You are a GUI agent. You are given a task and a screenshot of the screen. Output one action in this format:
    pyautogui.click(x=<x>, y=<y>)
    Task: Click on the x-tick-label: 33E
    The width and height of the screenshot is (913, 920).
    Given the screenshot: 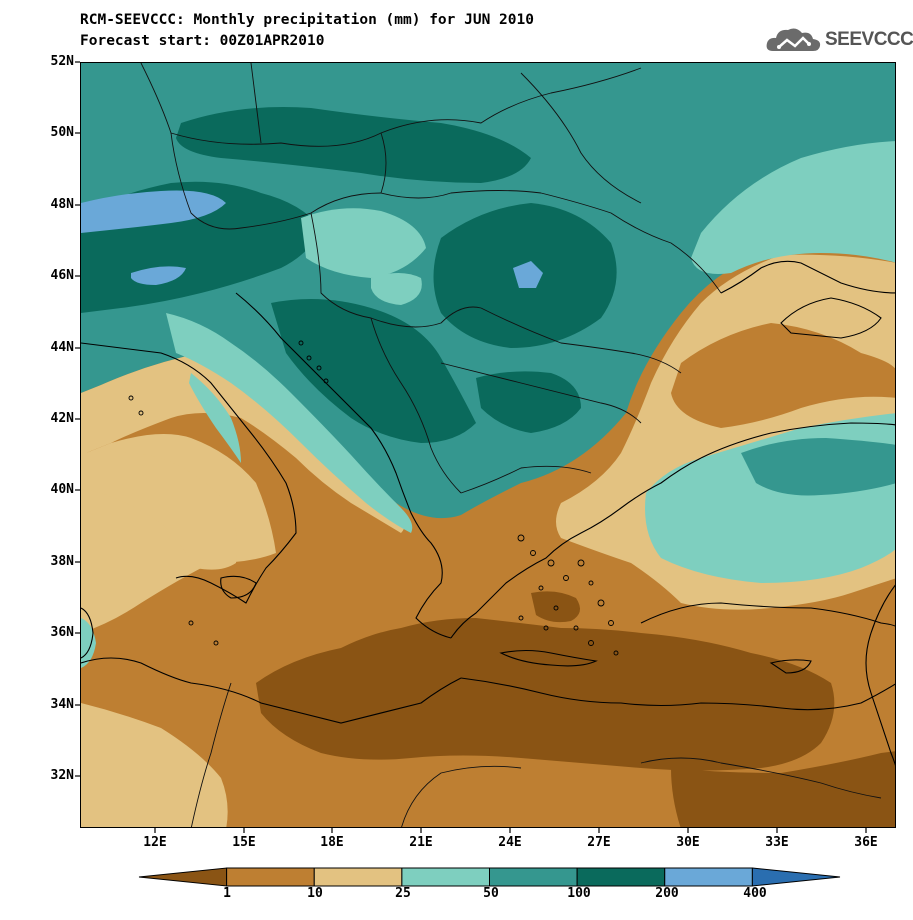 What is the action you would take?
    pyautogui.click(x=777, y=842)
    